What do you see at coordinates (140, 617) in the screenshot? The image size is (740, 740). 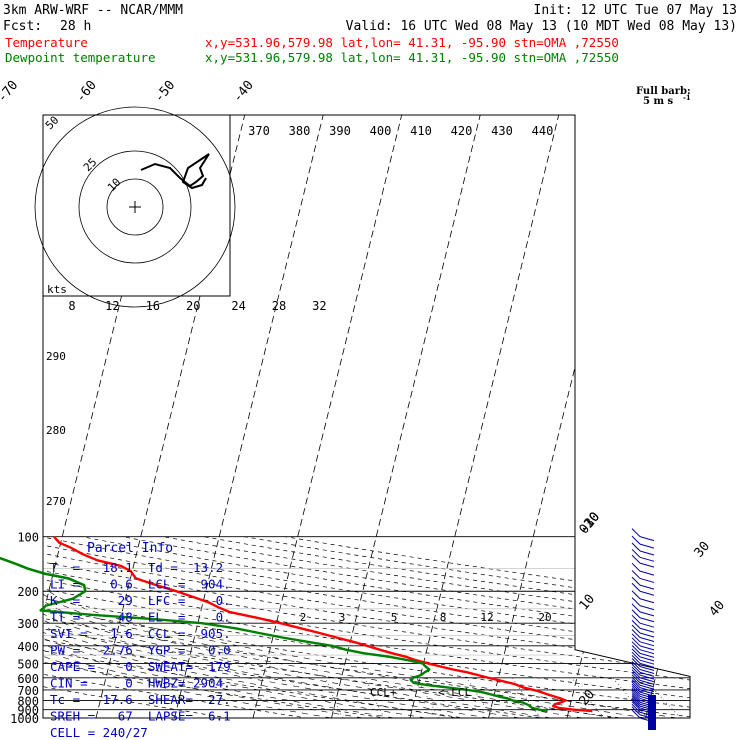 I see `parcel-info-line: TT = 48 EL = 0.` at bounding box center [140, 617].